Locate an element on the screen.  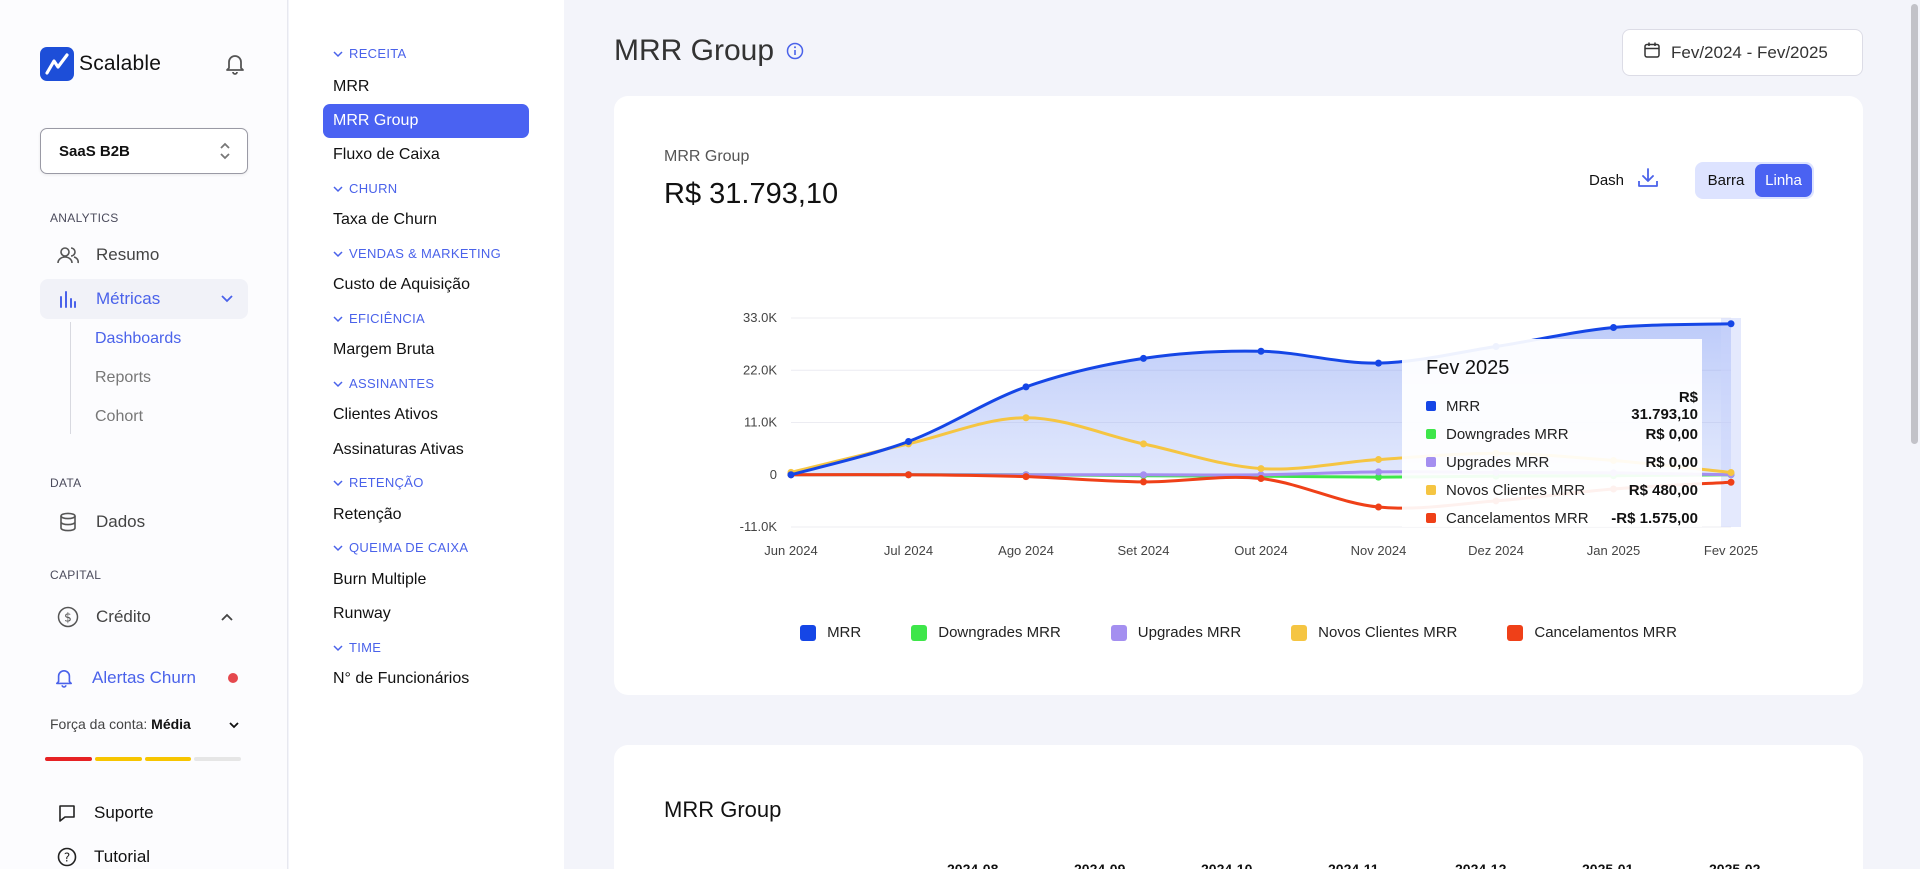
help-circle-icon: ? is located at coordinates (67, 857).